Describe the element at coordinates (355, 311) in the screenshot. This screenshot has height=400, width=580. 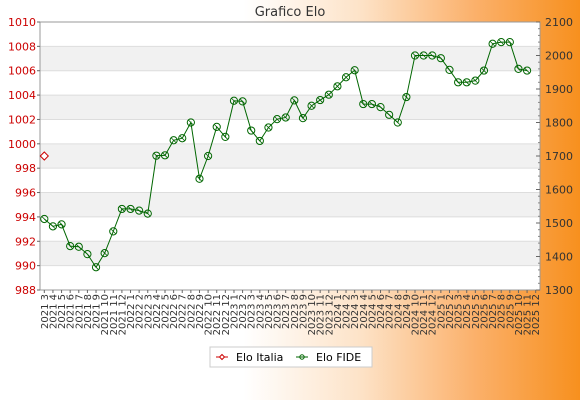
I see `x-tick-label: 2024 3` at that location.